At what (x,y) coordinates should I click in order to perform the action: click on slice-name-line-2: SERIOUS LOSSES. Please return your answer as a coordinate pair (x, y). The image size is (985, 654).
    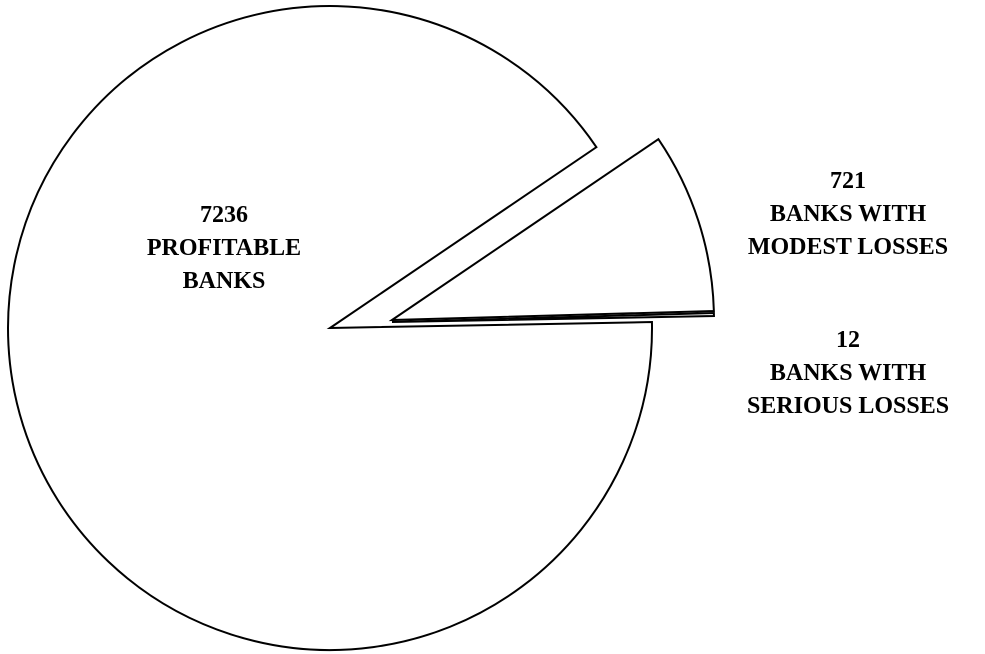
    Looking at the image, I should click on (848, 406).